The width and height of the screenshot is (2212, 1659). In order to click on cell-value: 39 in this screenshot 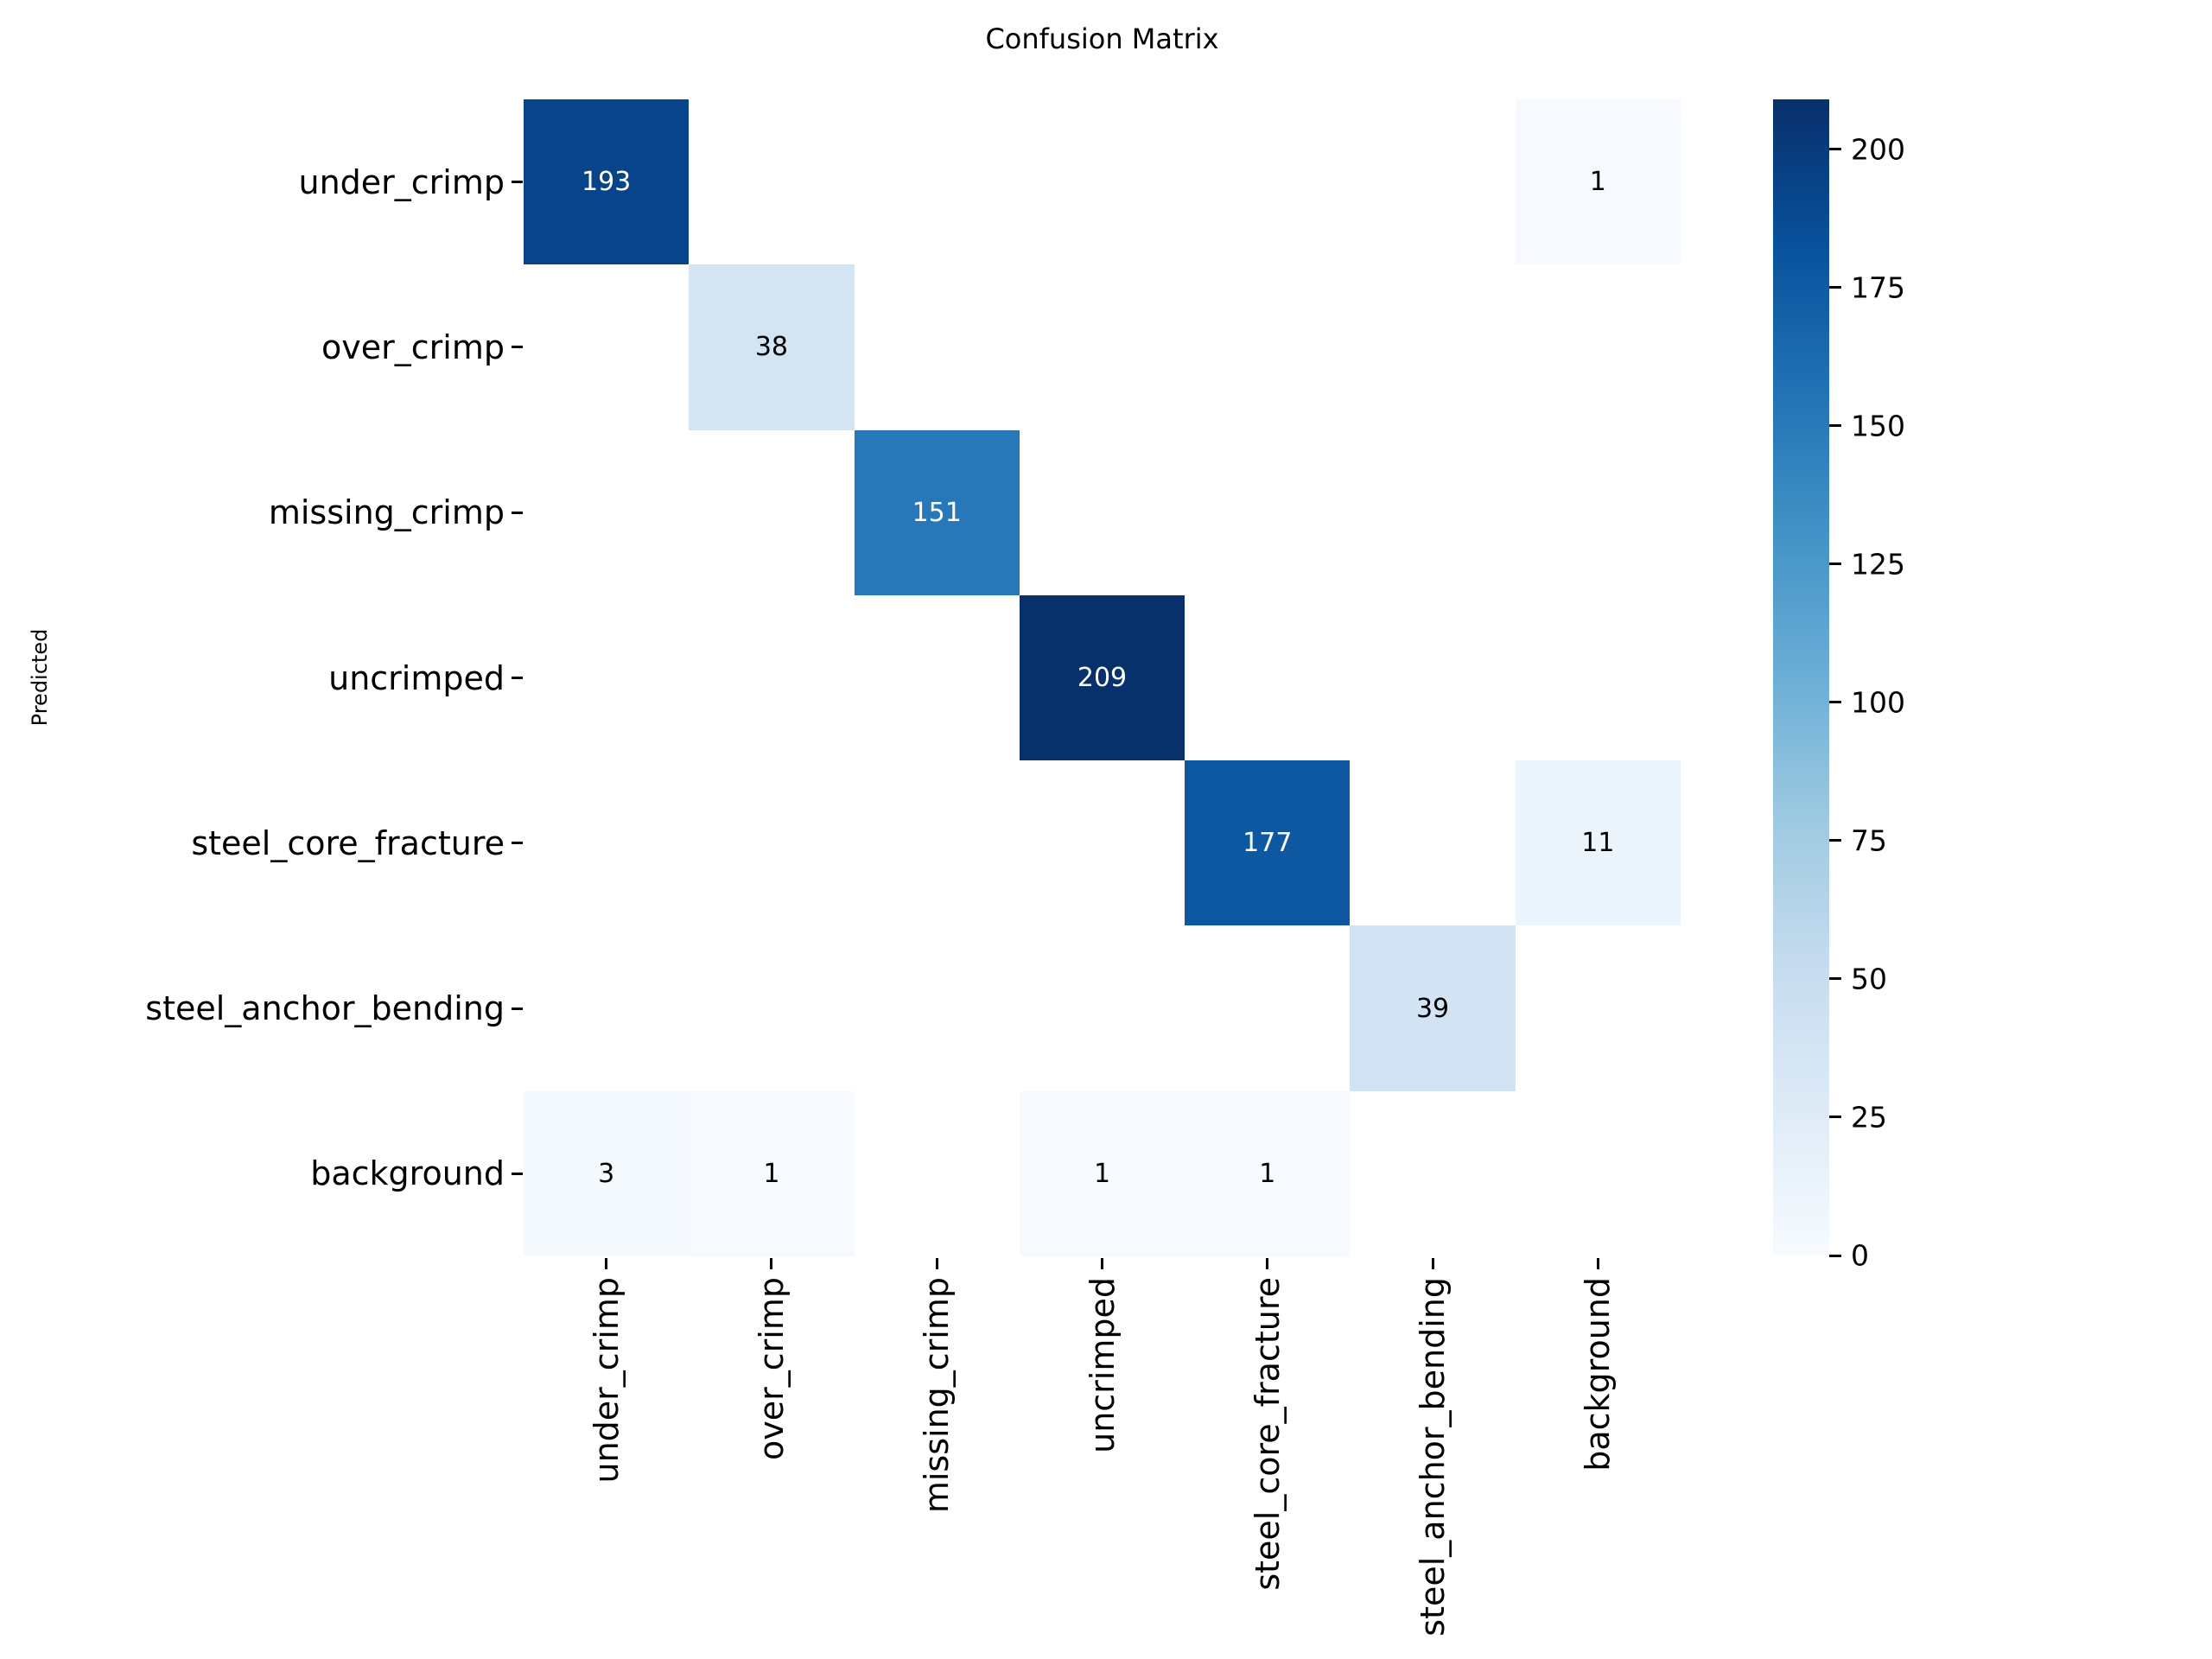, I will do `click(1432, 1008)`.